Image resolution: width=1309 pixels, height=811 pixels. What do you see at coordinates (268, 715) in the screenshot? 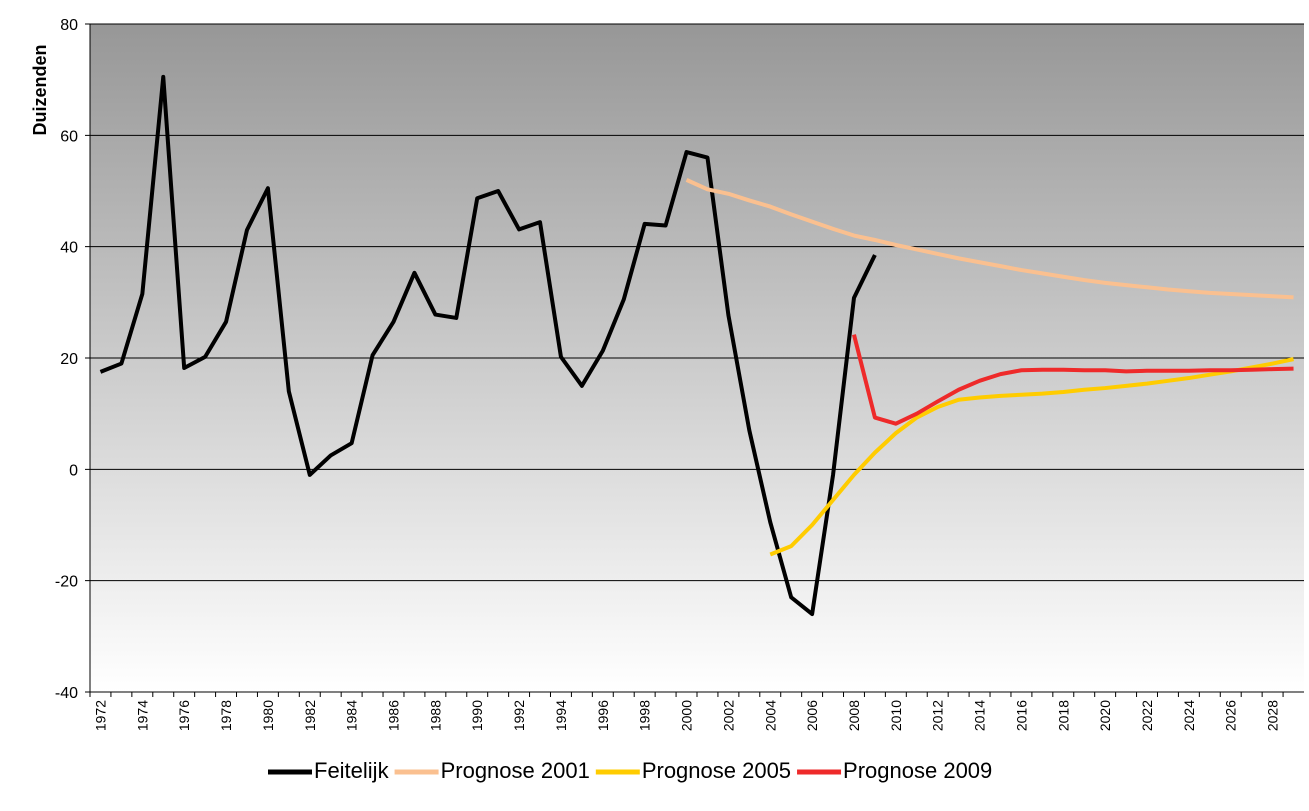
I see `x-tick-label: 1980` at bounding box center [268, 715].